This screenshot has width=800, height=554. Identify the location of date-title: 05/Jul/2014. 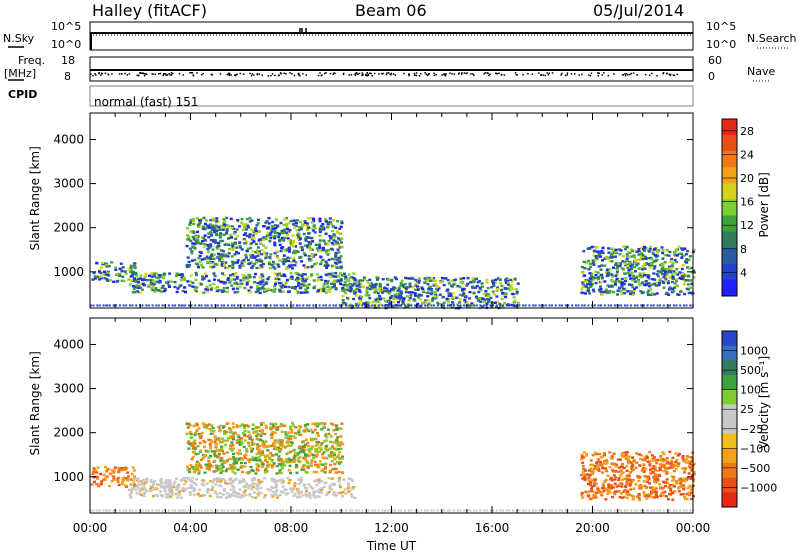
(639, 10).